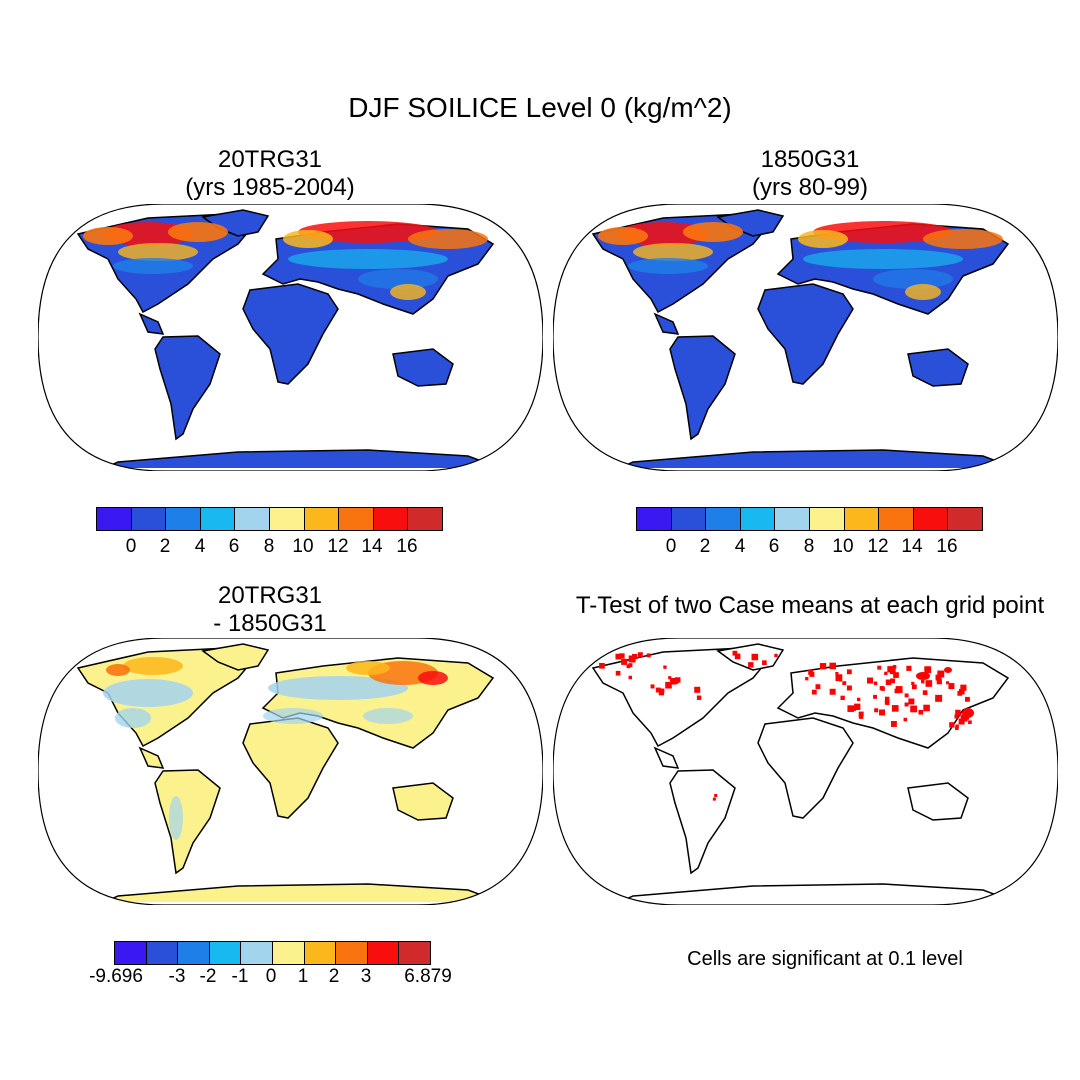 Image resolution: width=1080 pixels, height=1080 pixels. Describe the element at coordinates (177, 976) in the screenshot. I see `colorbar-label: -3` at that location.